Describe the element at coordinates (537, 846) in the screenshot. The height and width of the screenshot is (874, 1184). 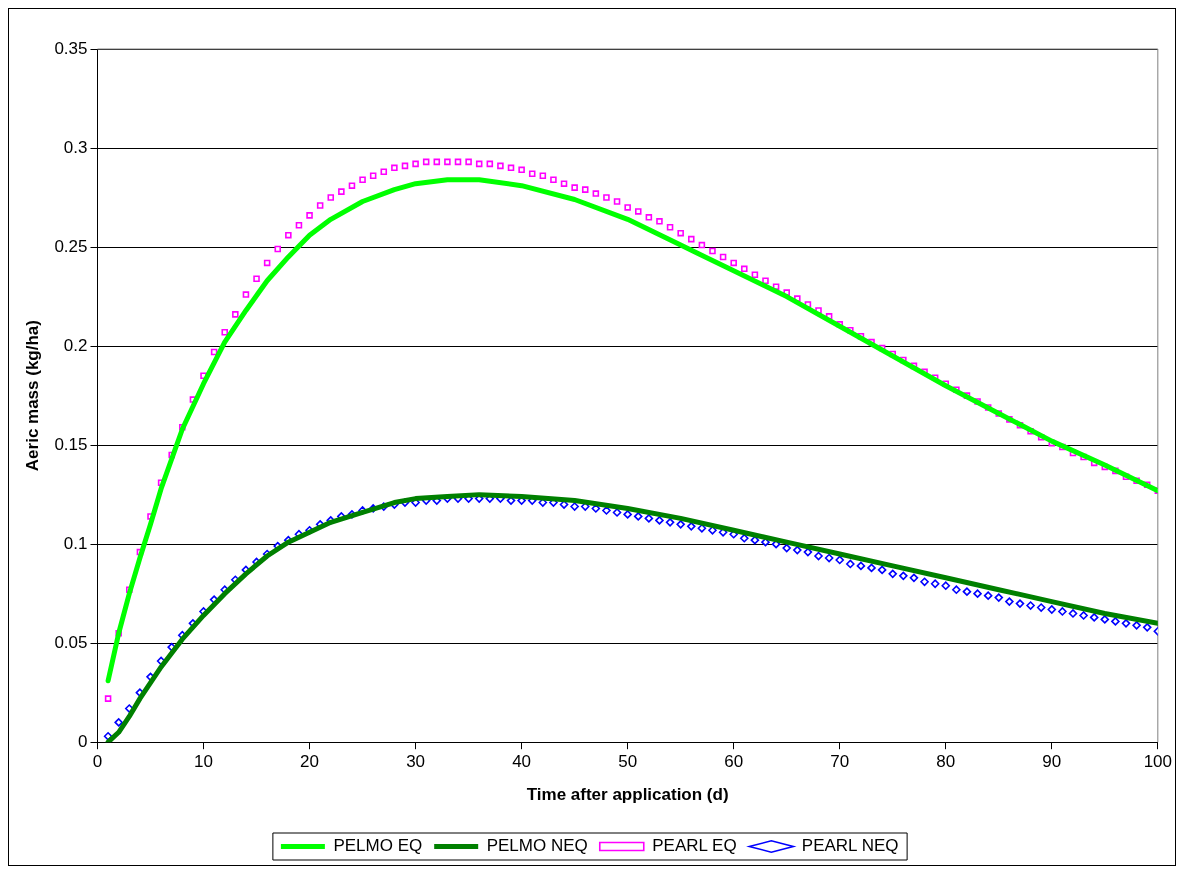
I see `legend-label: PELMO NEQ` at that location.